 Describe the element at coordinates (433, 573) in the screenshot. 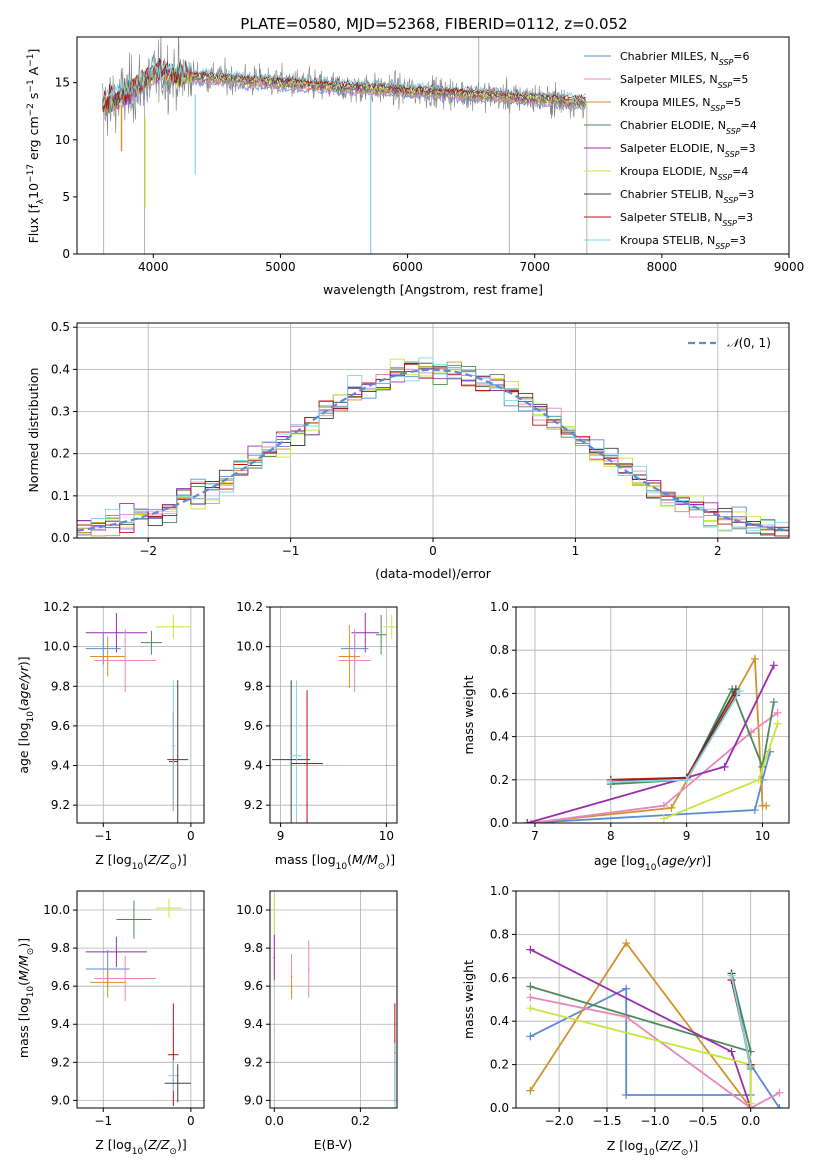

I see `x-axis-label: (data-model)/error` at that location.